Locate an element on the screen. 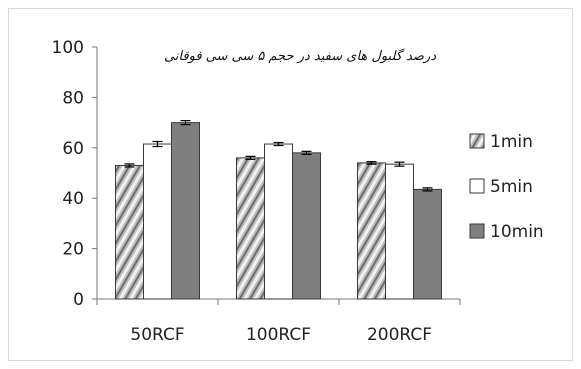 The width and height of the screenshot is (581, 369). y-tick-label: 0 is located at coordinates (78, 300).